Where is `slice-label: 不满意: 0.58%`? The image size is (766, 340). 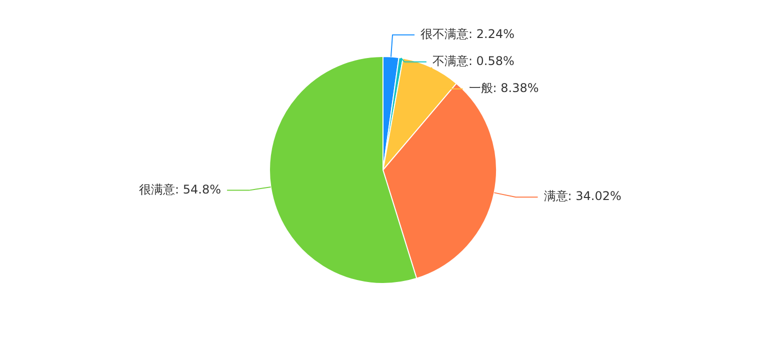
slice-label: 不满意: 0.58% is located at coordinates (473, 61).